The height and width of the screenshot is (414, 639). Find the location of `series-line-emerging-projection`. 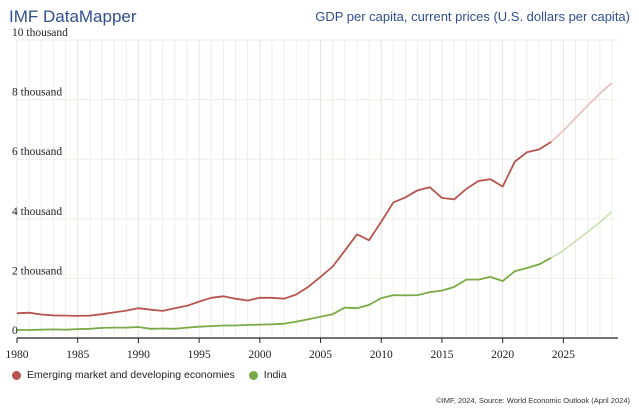

series-line-emerging-projection is located at coordinates (581, 112).